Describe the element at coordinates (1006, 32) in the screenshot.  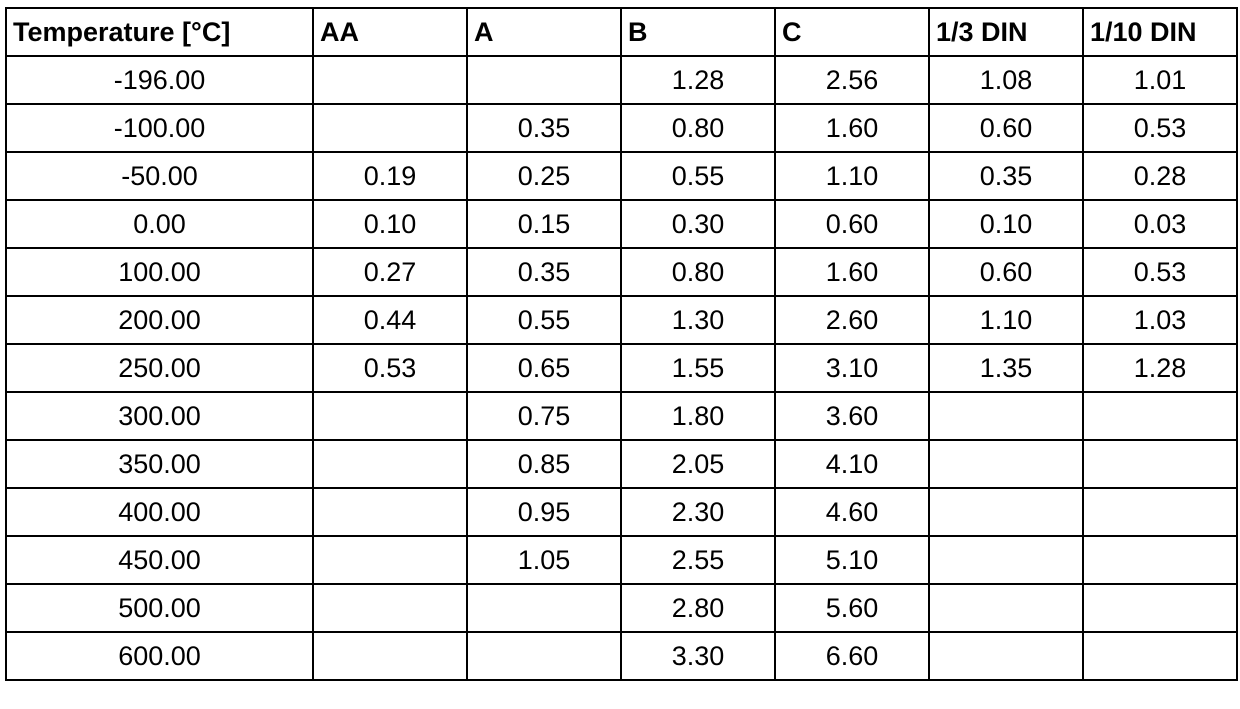
I see `header-cell: 1/3 DIN` at that location.